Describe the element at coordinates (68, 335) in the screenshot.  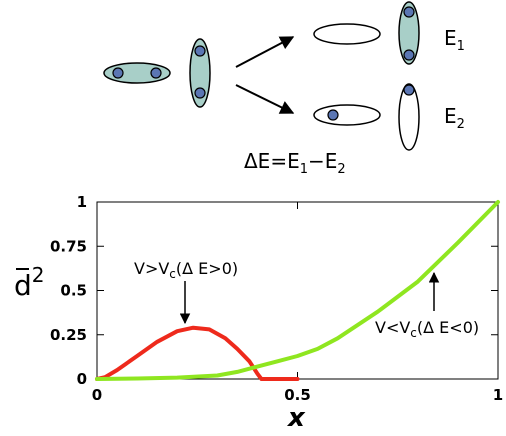
I see `y-tick-label: 0.25` at that location.